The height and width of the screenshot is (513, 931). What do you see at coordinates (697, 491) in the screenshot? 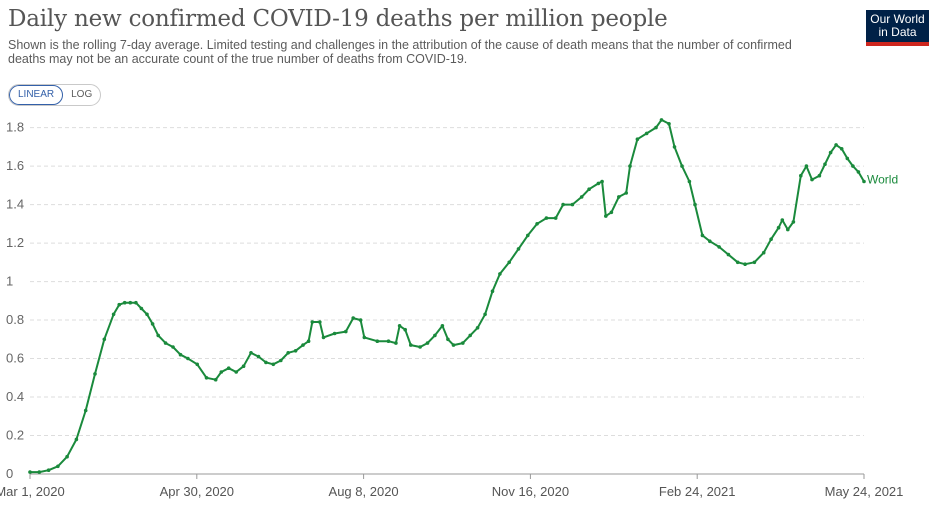
I see `x-tick-label: Feb 24, 2021` at bounding box center [697, 491].